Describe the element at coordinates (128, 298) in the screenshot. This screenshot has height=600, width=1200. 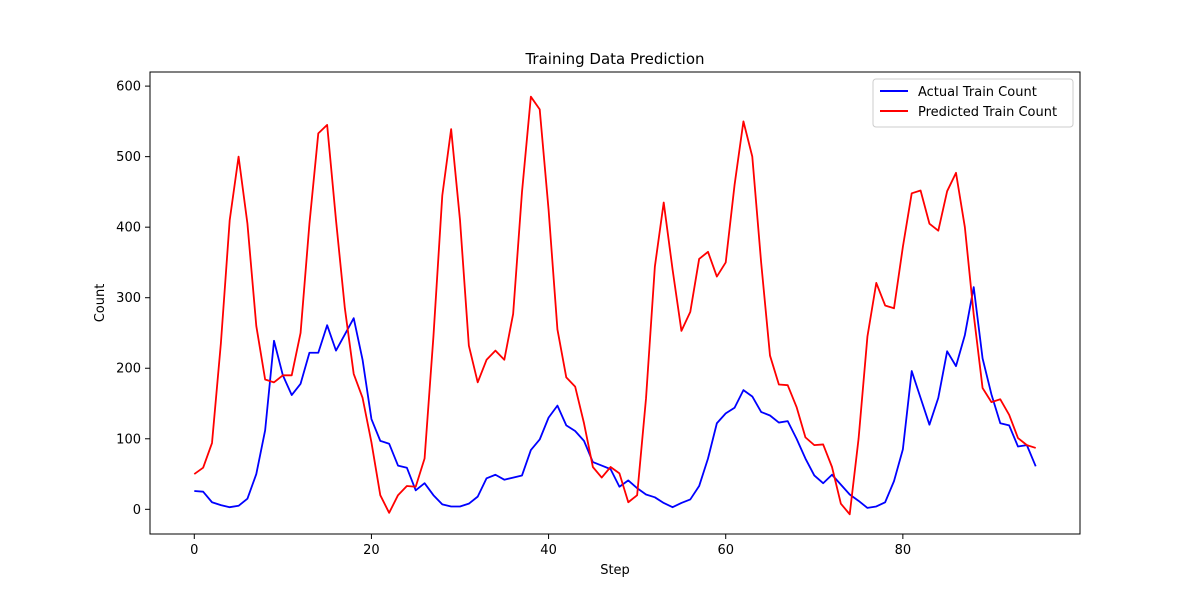
I see `y-tick-label: 300` at that location.